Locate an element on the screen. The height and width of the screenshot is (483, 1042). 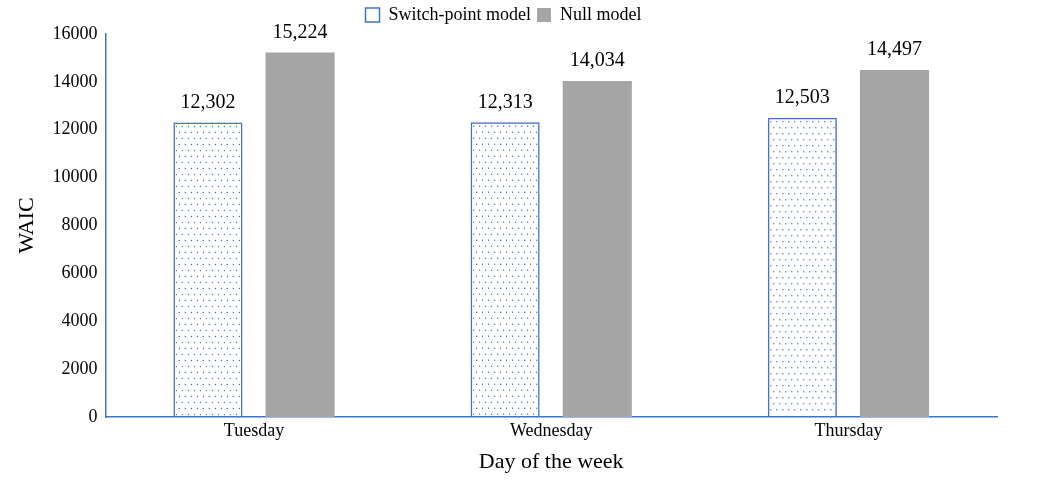
y-tick-label: 8000 is located at coordinates (79, 224).